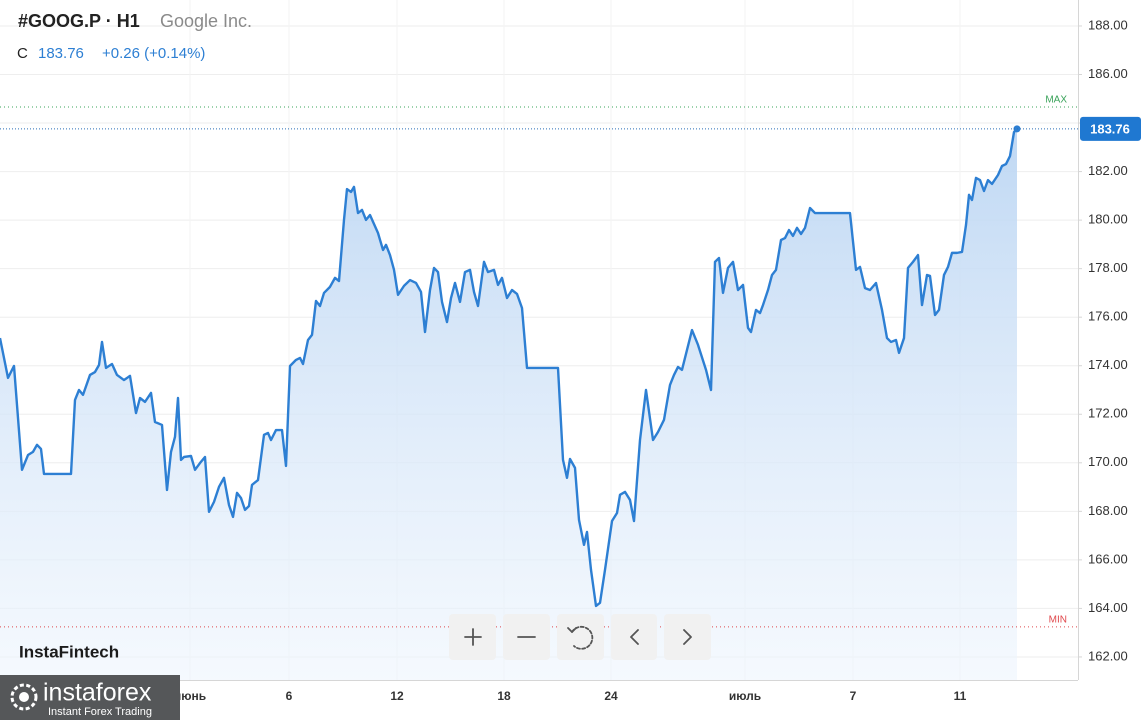  Describe the element at coordinates (504, 696) in the screenshot. I see `x-tick-label: 18` at that location.